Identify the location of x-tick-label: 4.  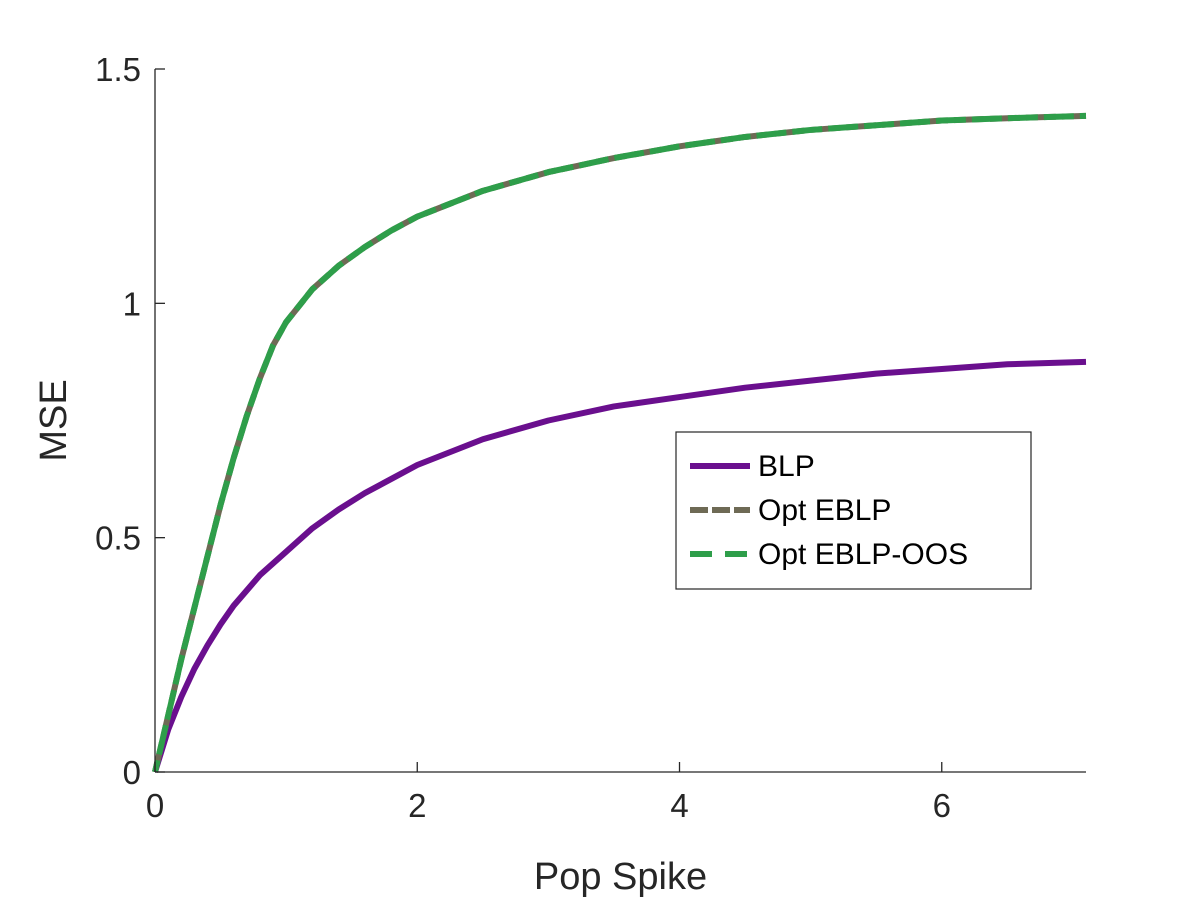
(679, 805).